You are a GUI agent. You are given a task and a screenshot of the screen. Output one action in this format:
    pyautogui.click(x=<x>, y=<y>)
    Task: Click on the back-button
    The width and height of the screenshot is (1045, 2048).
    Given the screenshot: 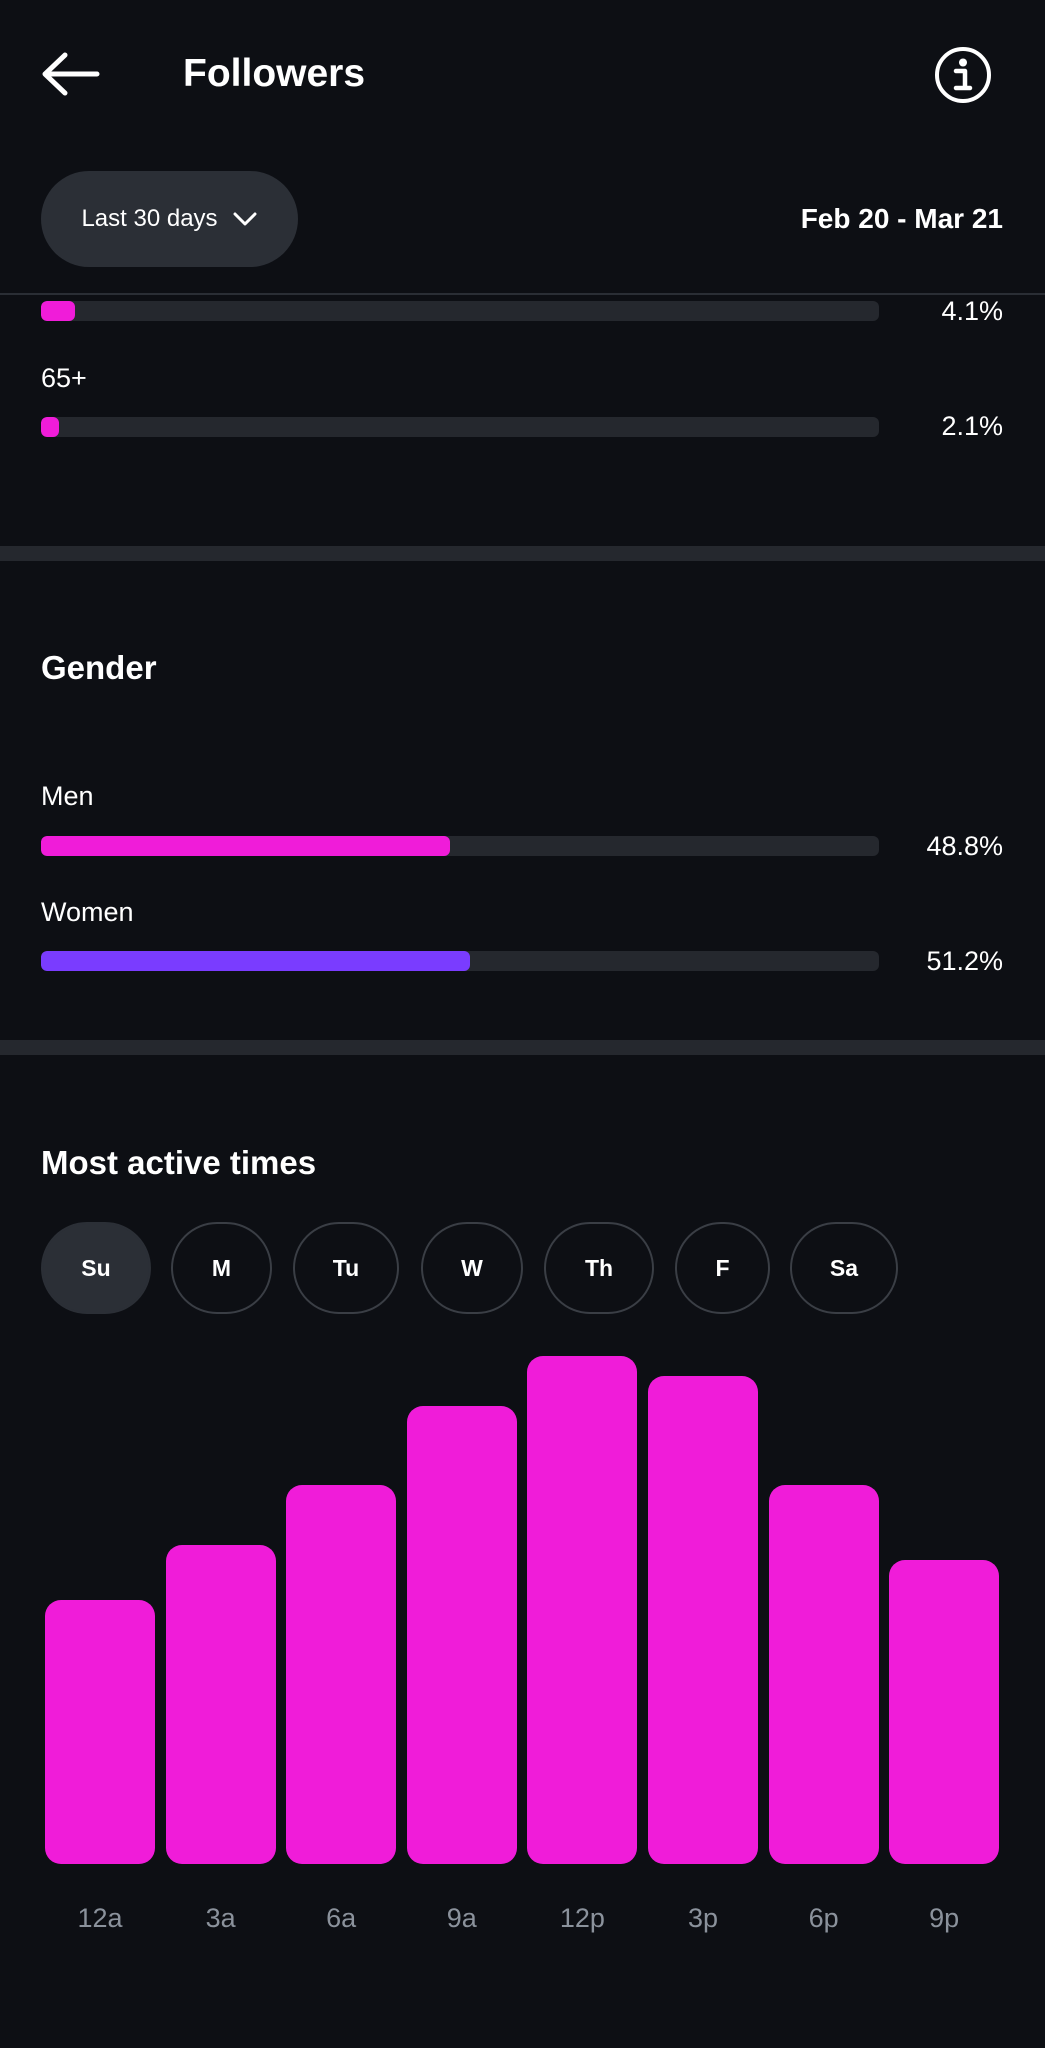 What is the action you would take?
    pyautogui.click(x=71, y=74)
    